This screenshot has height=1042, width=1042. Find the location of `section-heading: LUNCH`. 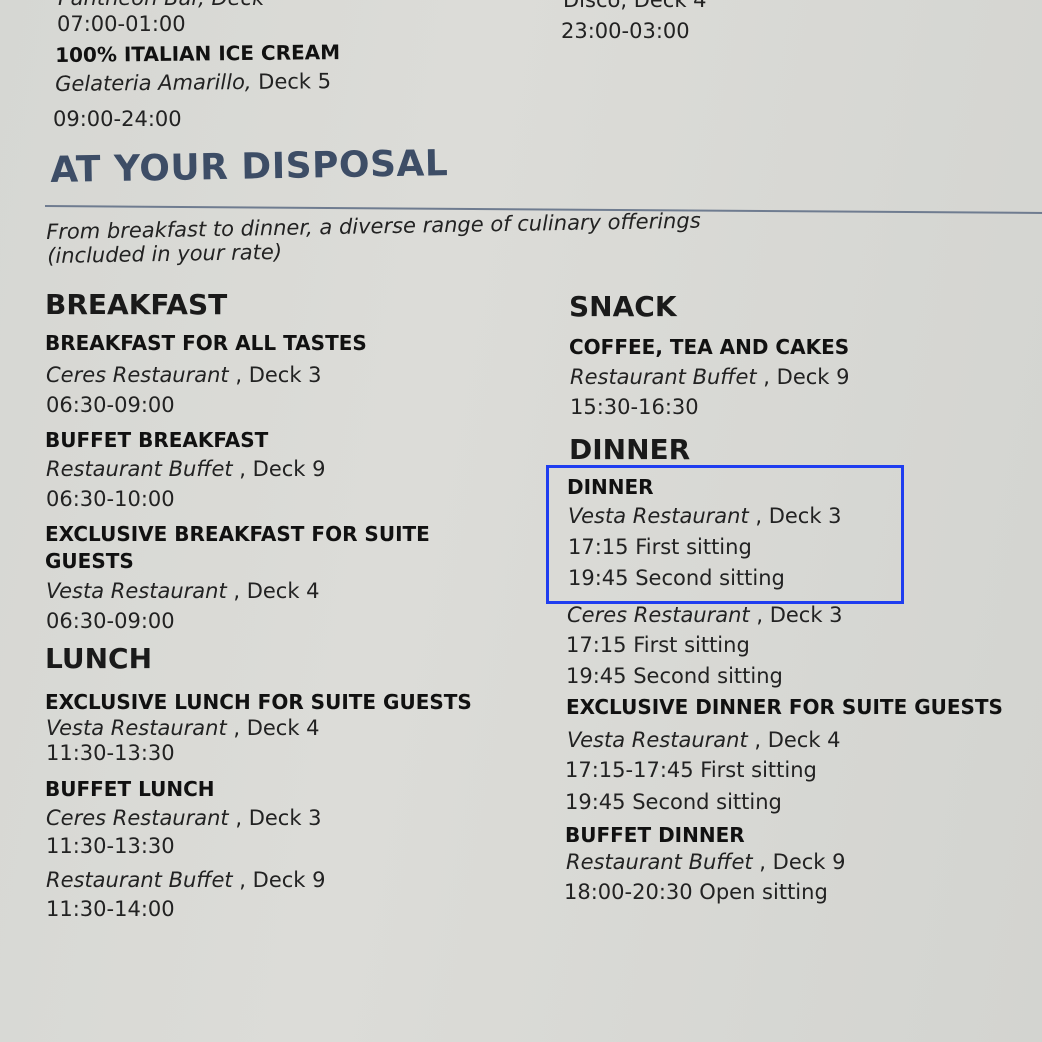

section-heading: LUNCH is located at coordinates (98, 658).